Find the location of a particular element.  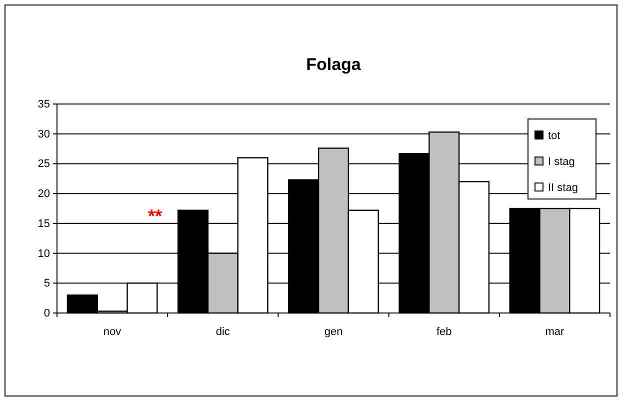

annotation: ** is located at coordinates (155, 216).